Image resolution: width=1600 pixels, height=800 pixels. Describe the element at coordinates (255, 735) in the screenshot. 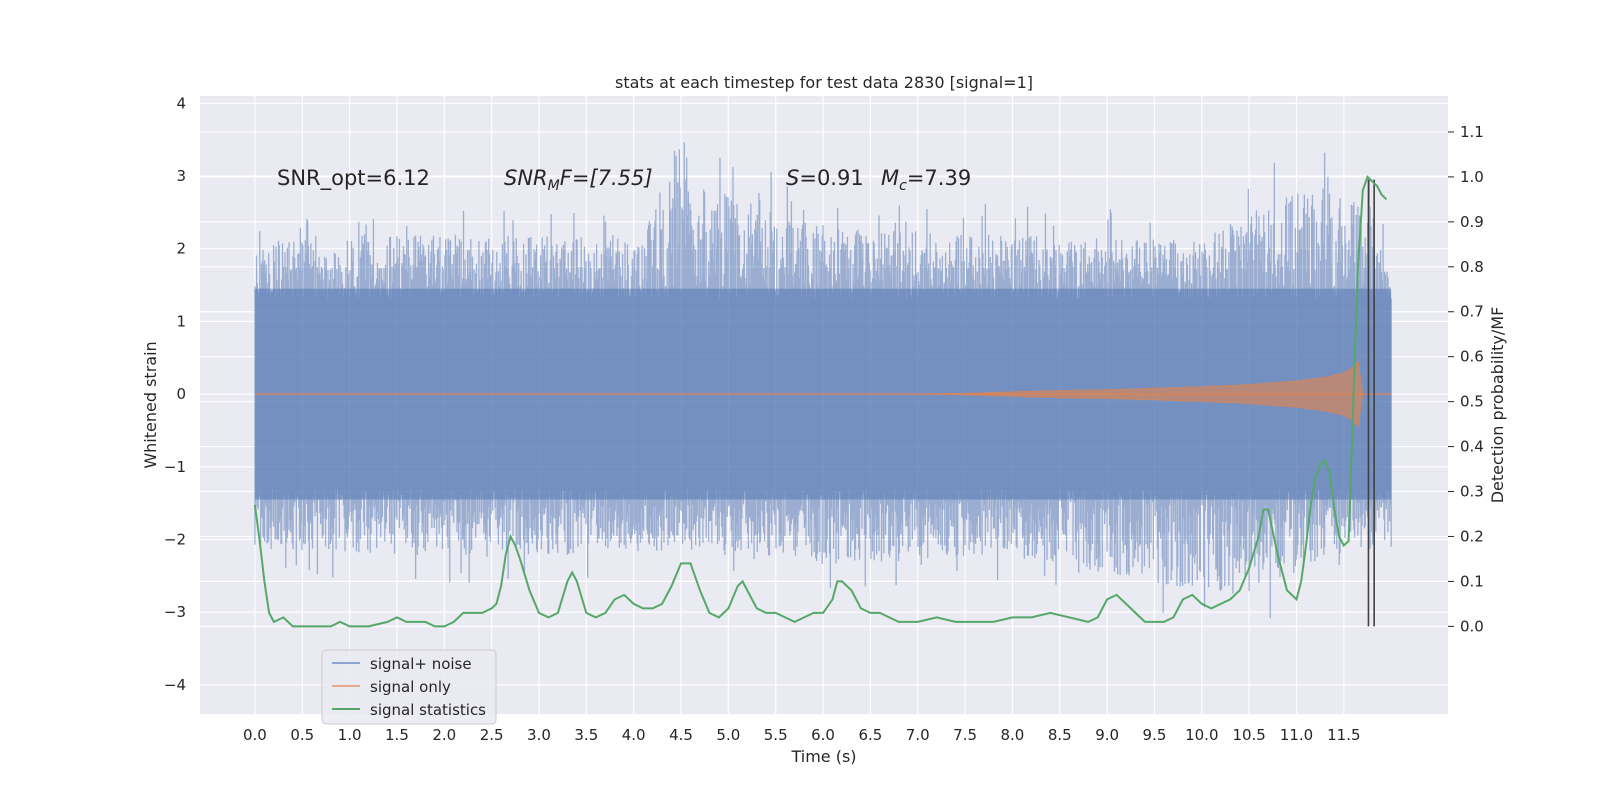

I see `x-tick-label: 0.0` at that location.